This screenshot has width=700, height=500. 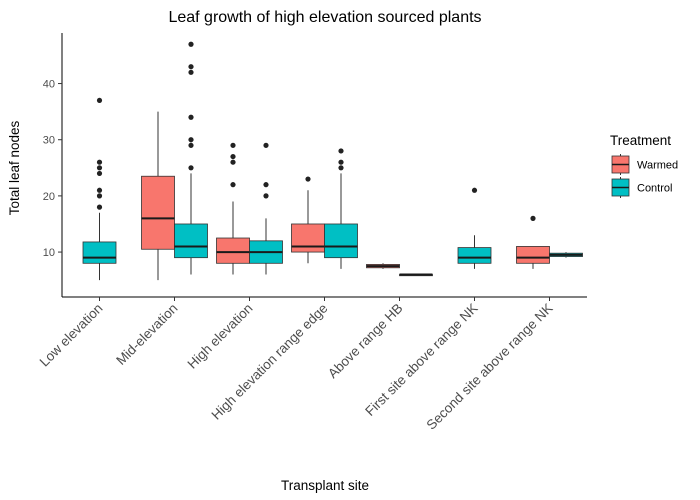 I want to click on x-tick-label: Second site above range NK, so click(x=489, y=367).